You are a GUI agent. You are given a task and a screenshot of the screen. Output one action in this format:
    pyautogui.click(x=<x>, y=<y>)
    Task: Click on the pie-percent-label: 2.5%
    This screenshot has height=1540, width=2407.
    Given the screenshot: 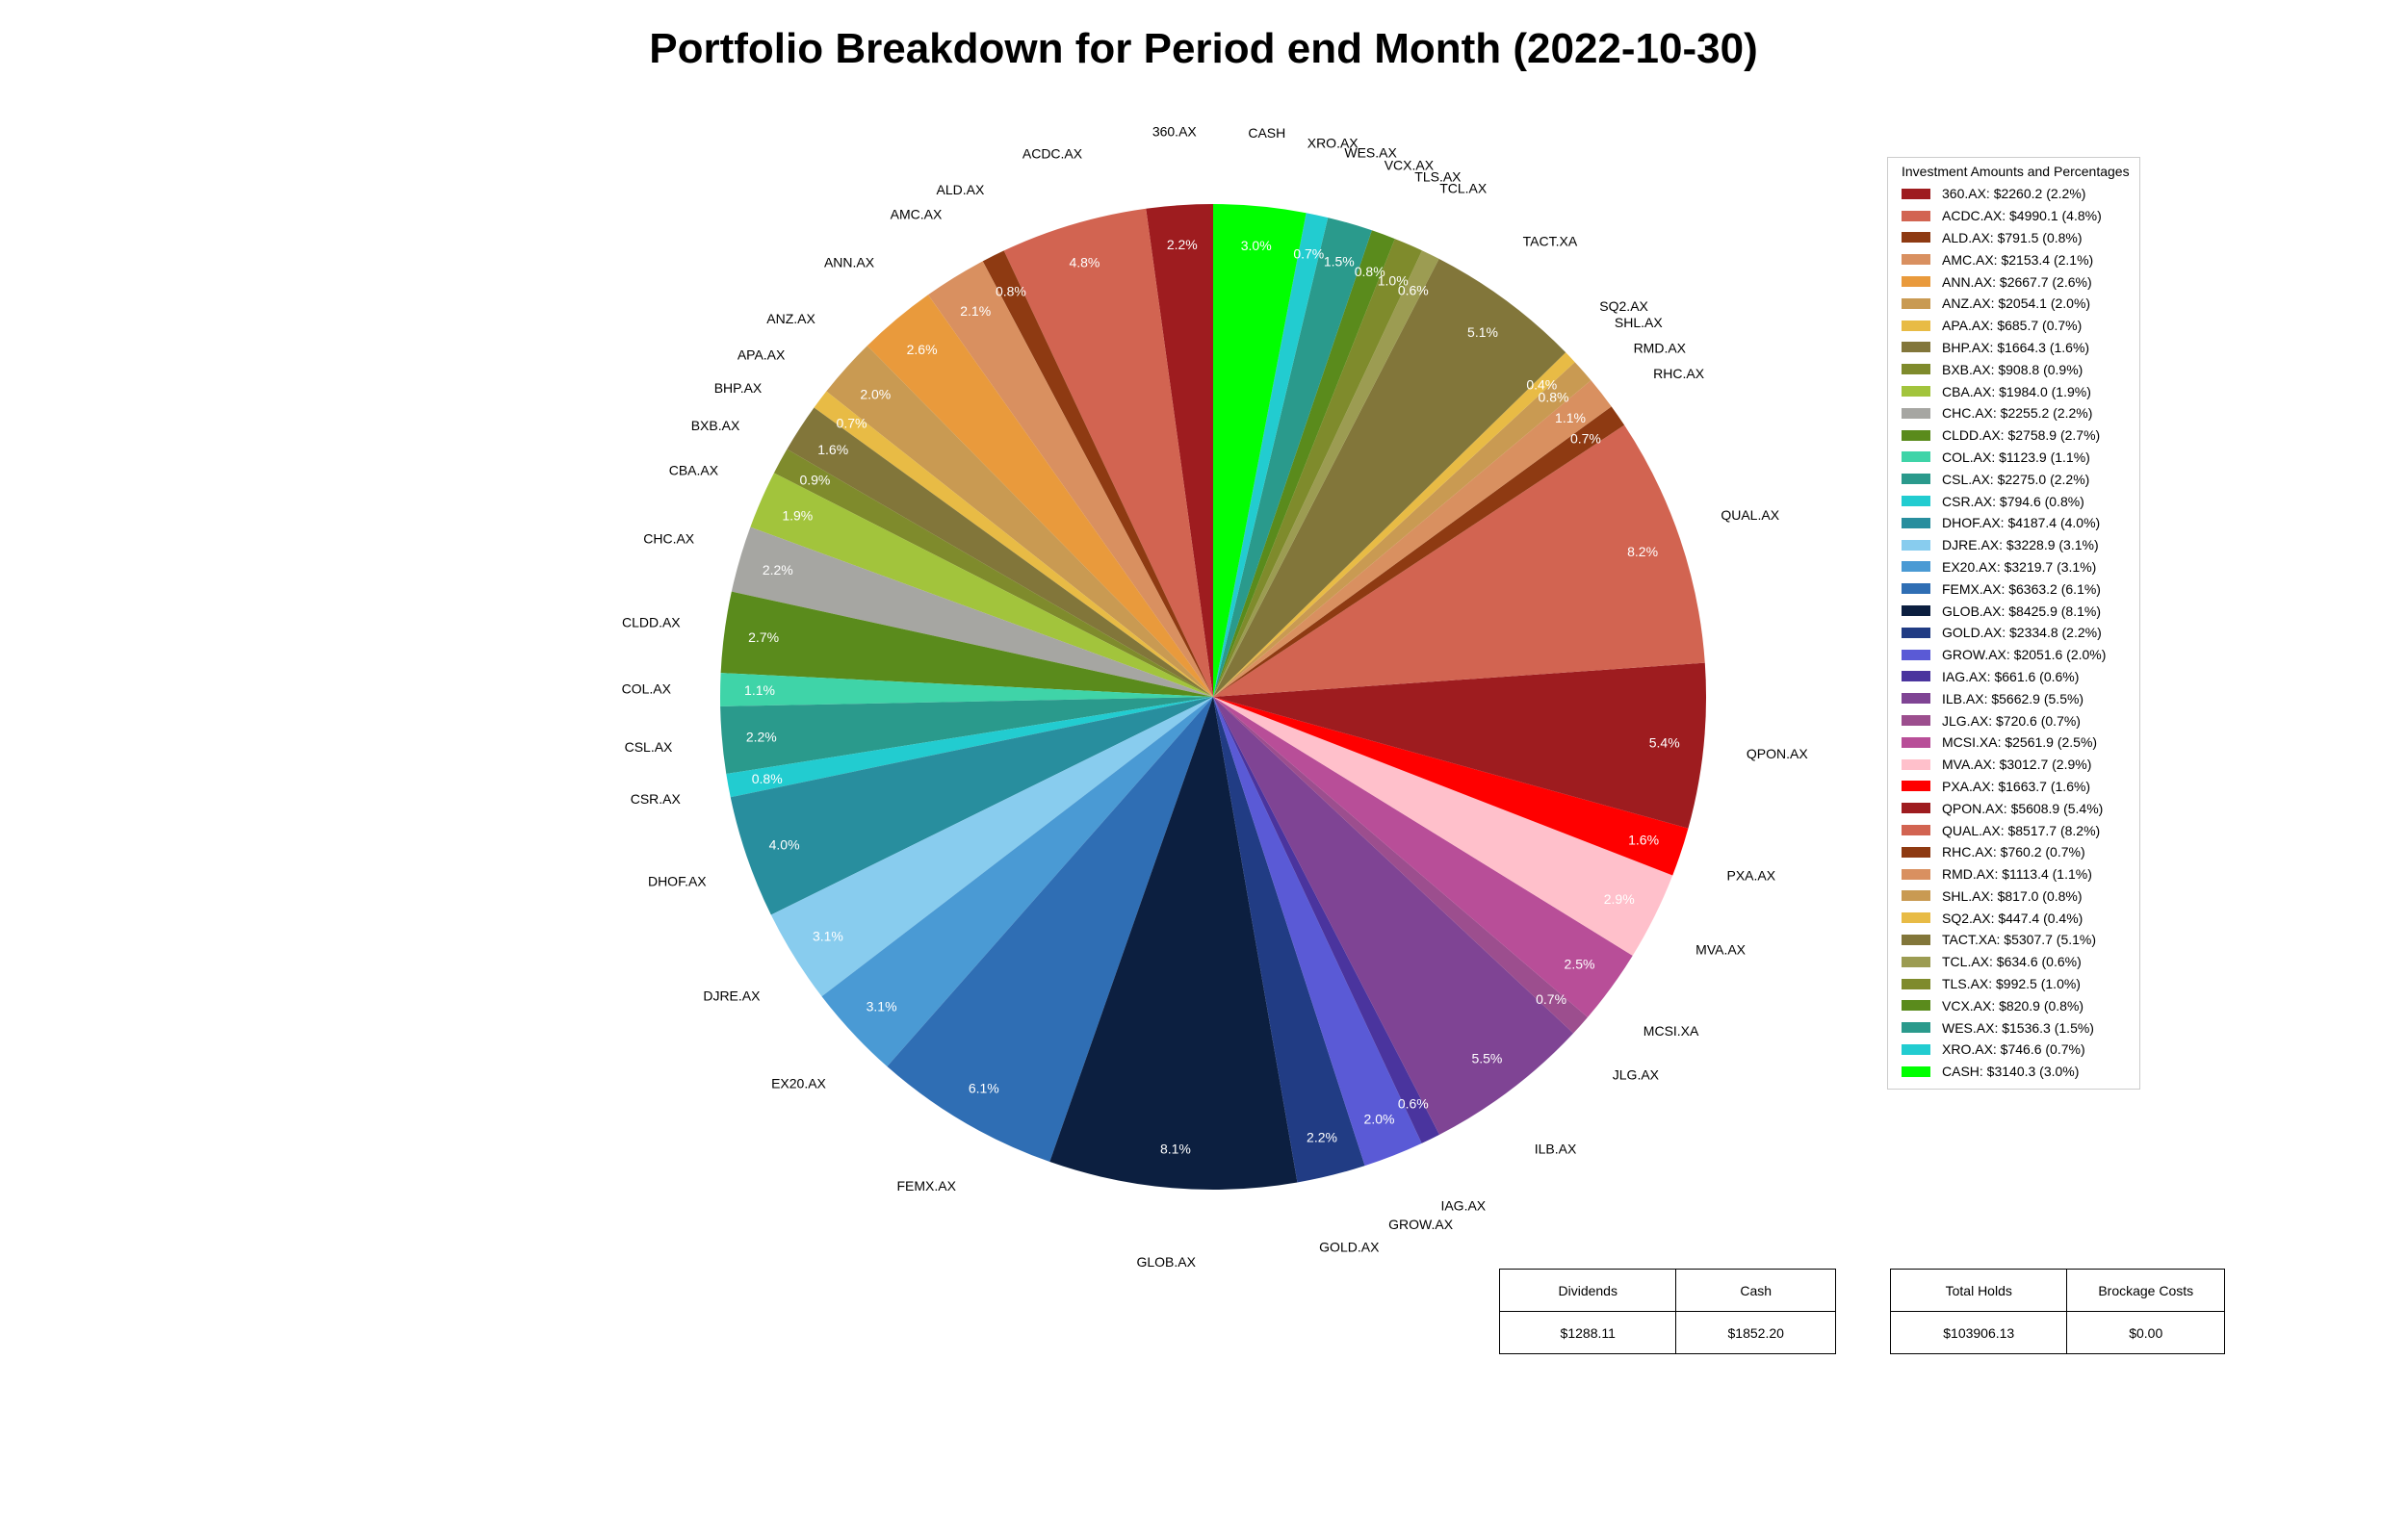 What is the action you would take?
    pyautogui.click(x=1580, y=964)
    